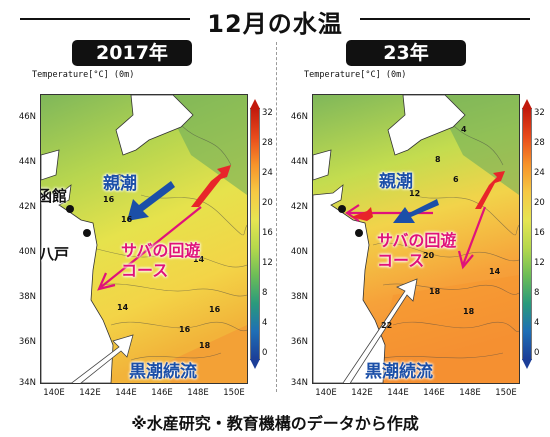 The image size is (550, 437). I want to click on year-label-2017: 2017年, so click(132, 53).